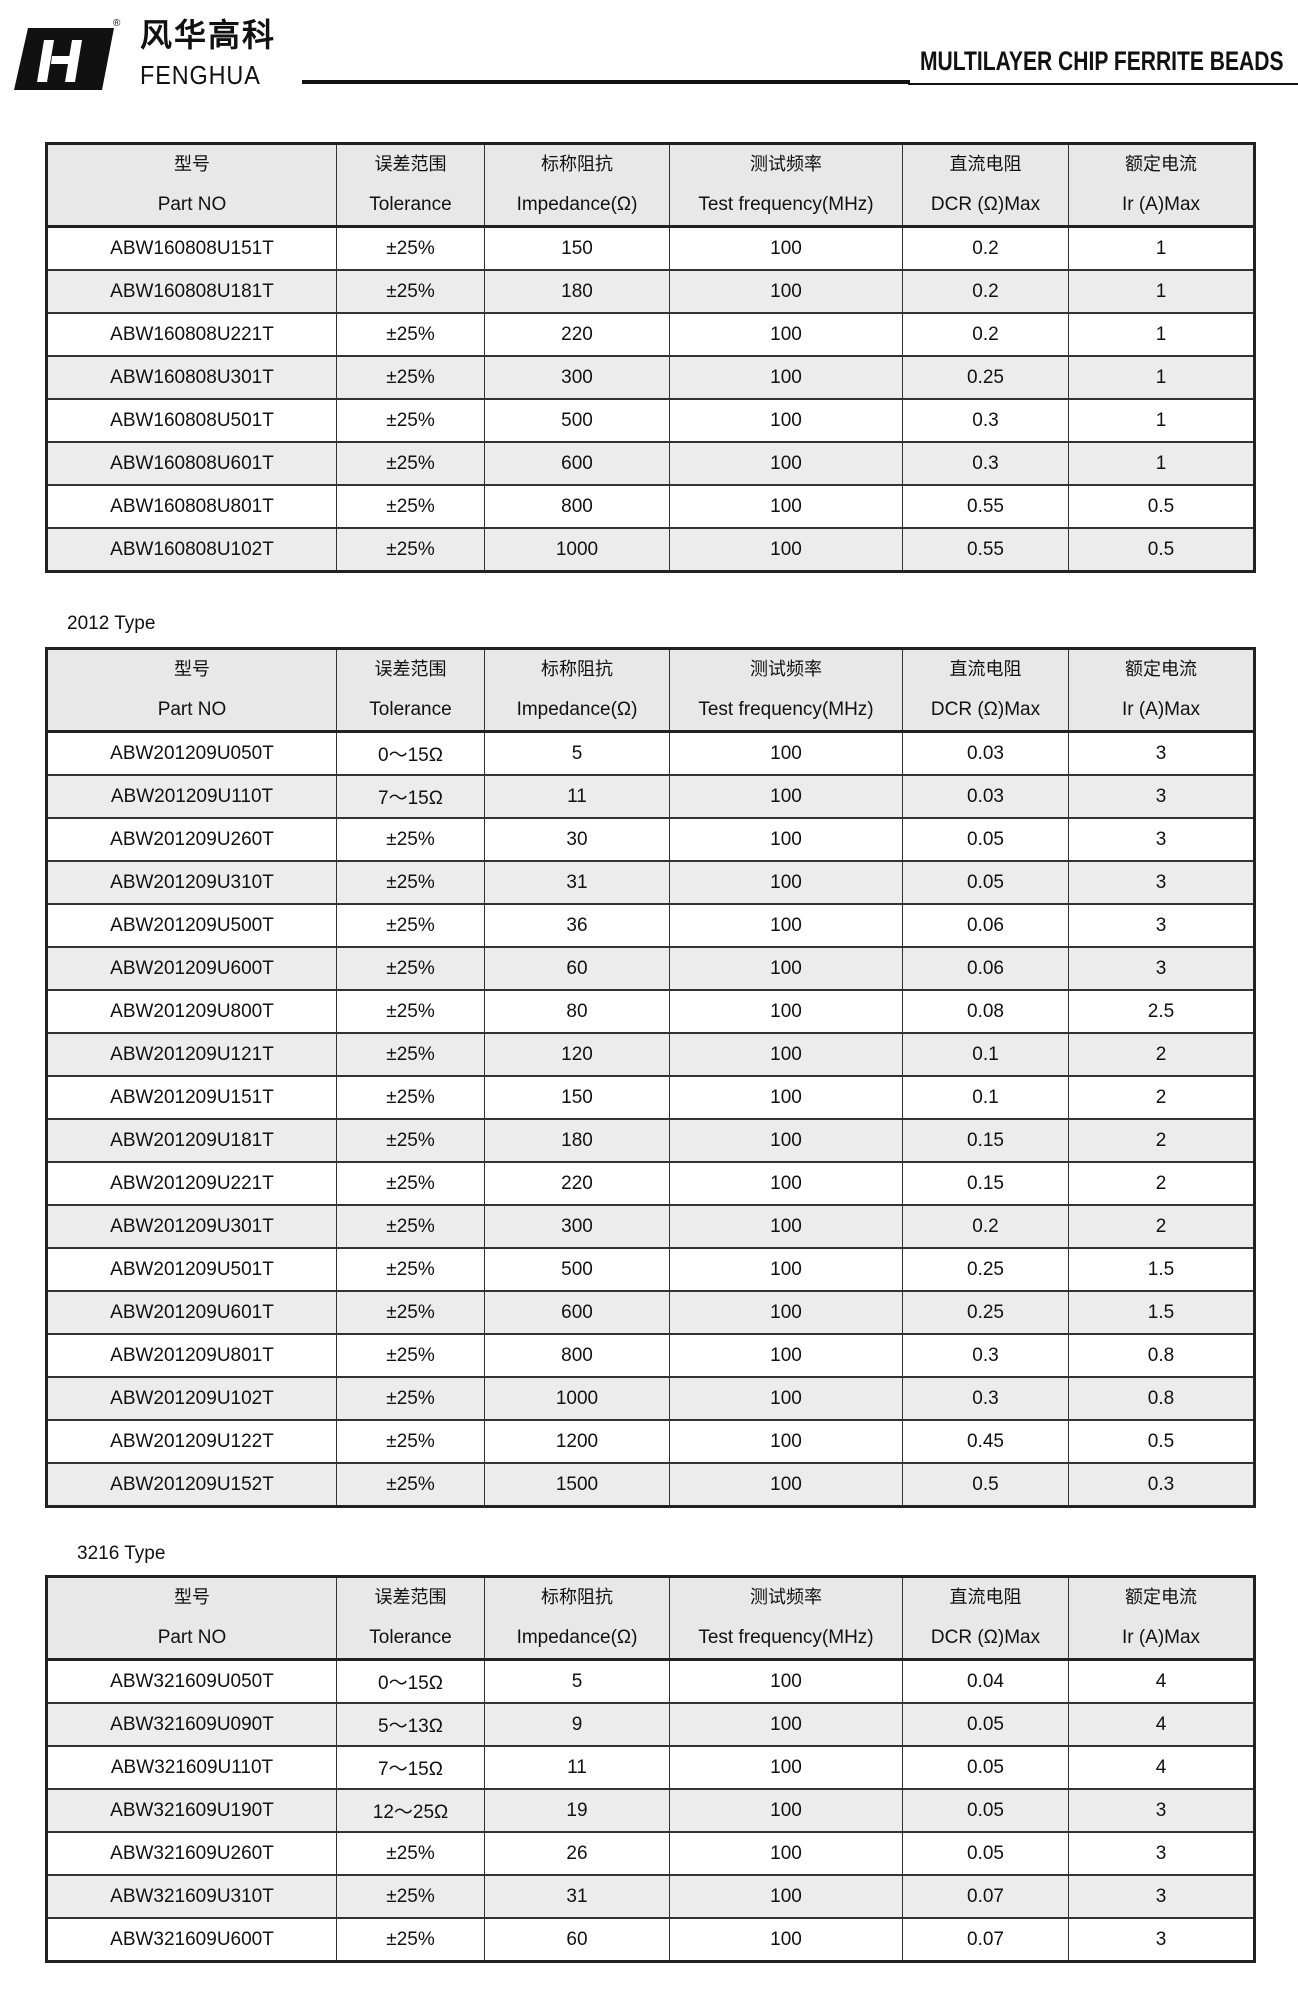 This screenshot has height=1997, width=1298. I want to click on cell-impedance: 1500, so click(577, 1484).